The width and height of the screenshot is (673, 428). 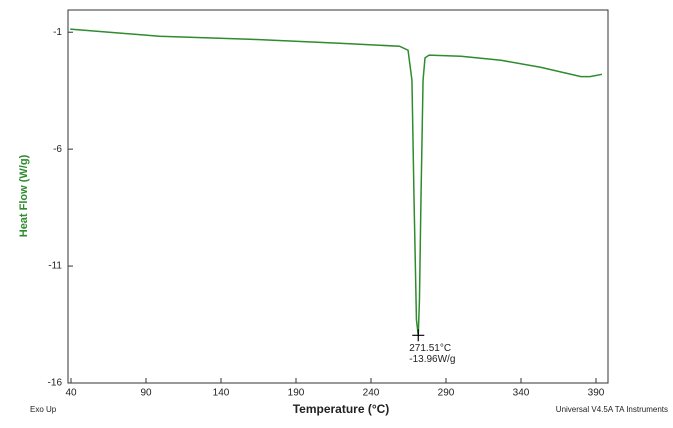 I want to click on annotation-x: 271.51°C, so click(x=430, y=348).